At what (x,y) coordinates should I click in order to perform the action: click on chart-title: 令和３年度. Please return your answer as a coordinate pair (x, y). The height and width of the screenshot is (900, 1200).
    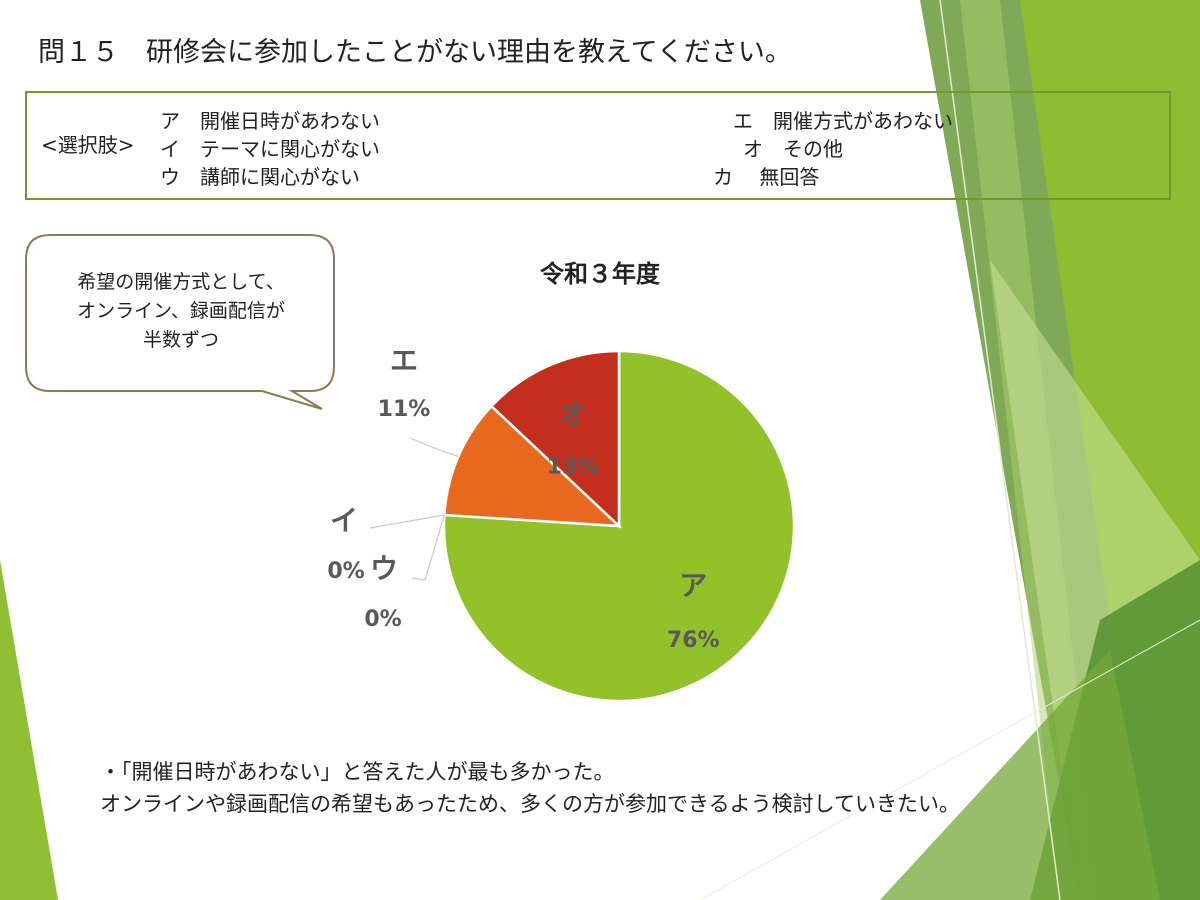
    Looking at the image, I should click on (600, 274).